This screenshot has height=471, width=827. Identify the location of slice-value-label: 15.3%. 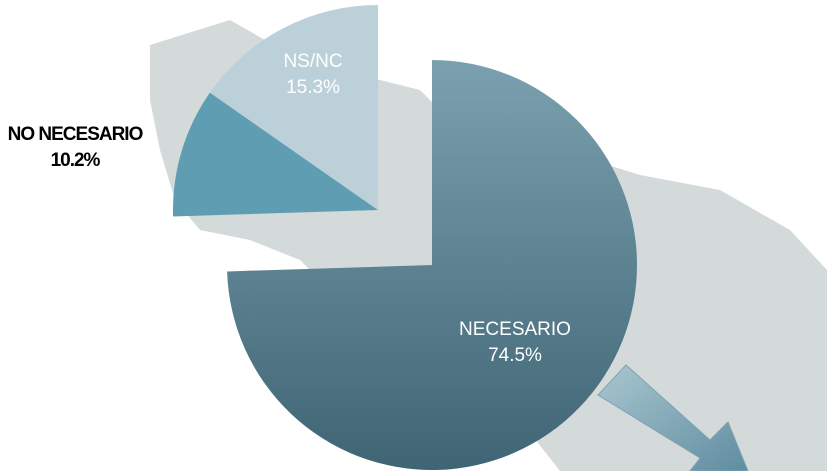
(313, 87).